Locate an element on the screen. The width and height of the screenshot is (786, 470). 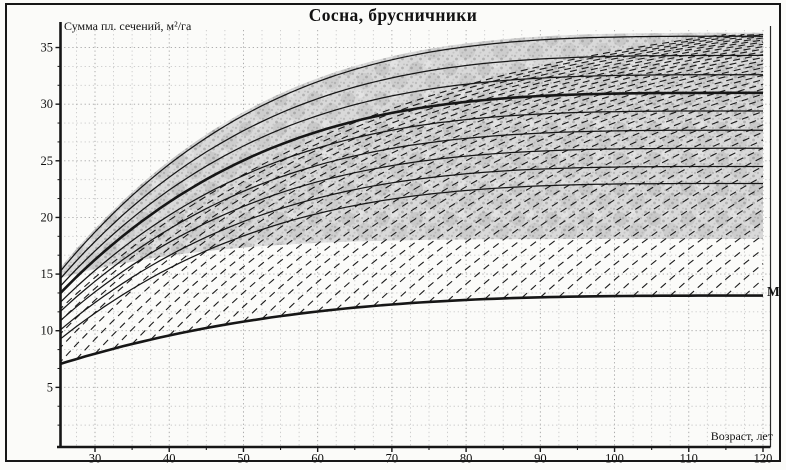
svg-text: 25 is located at coordinates (47, 161).